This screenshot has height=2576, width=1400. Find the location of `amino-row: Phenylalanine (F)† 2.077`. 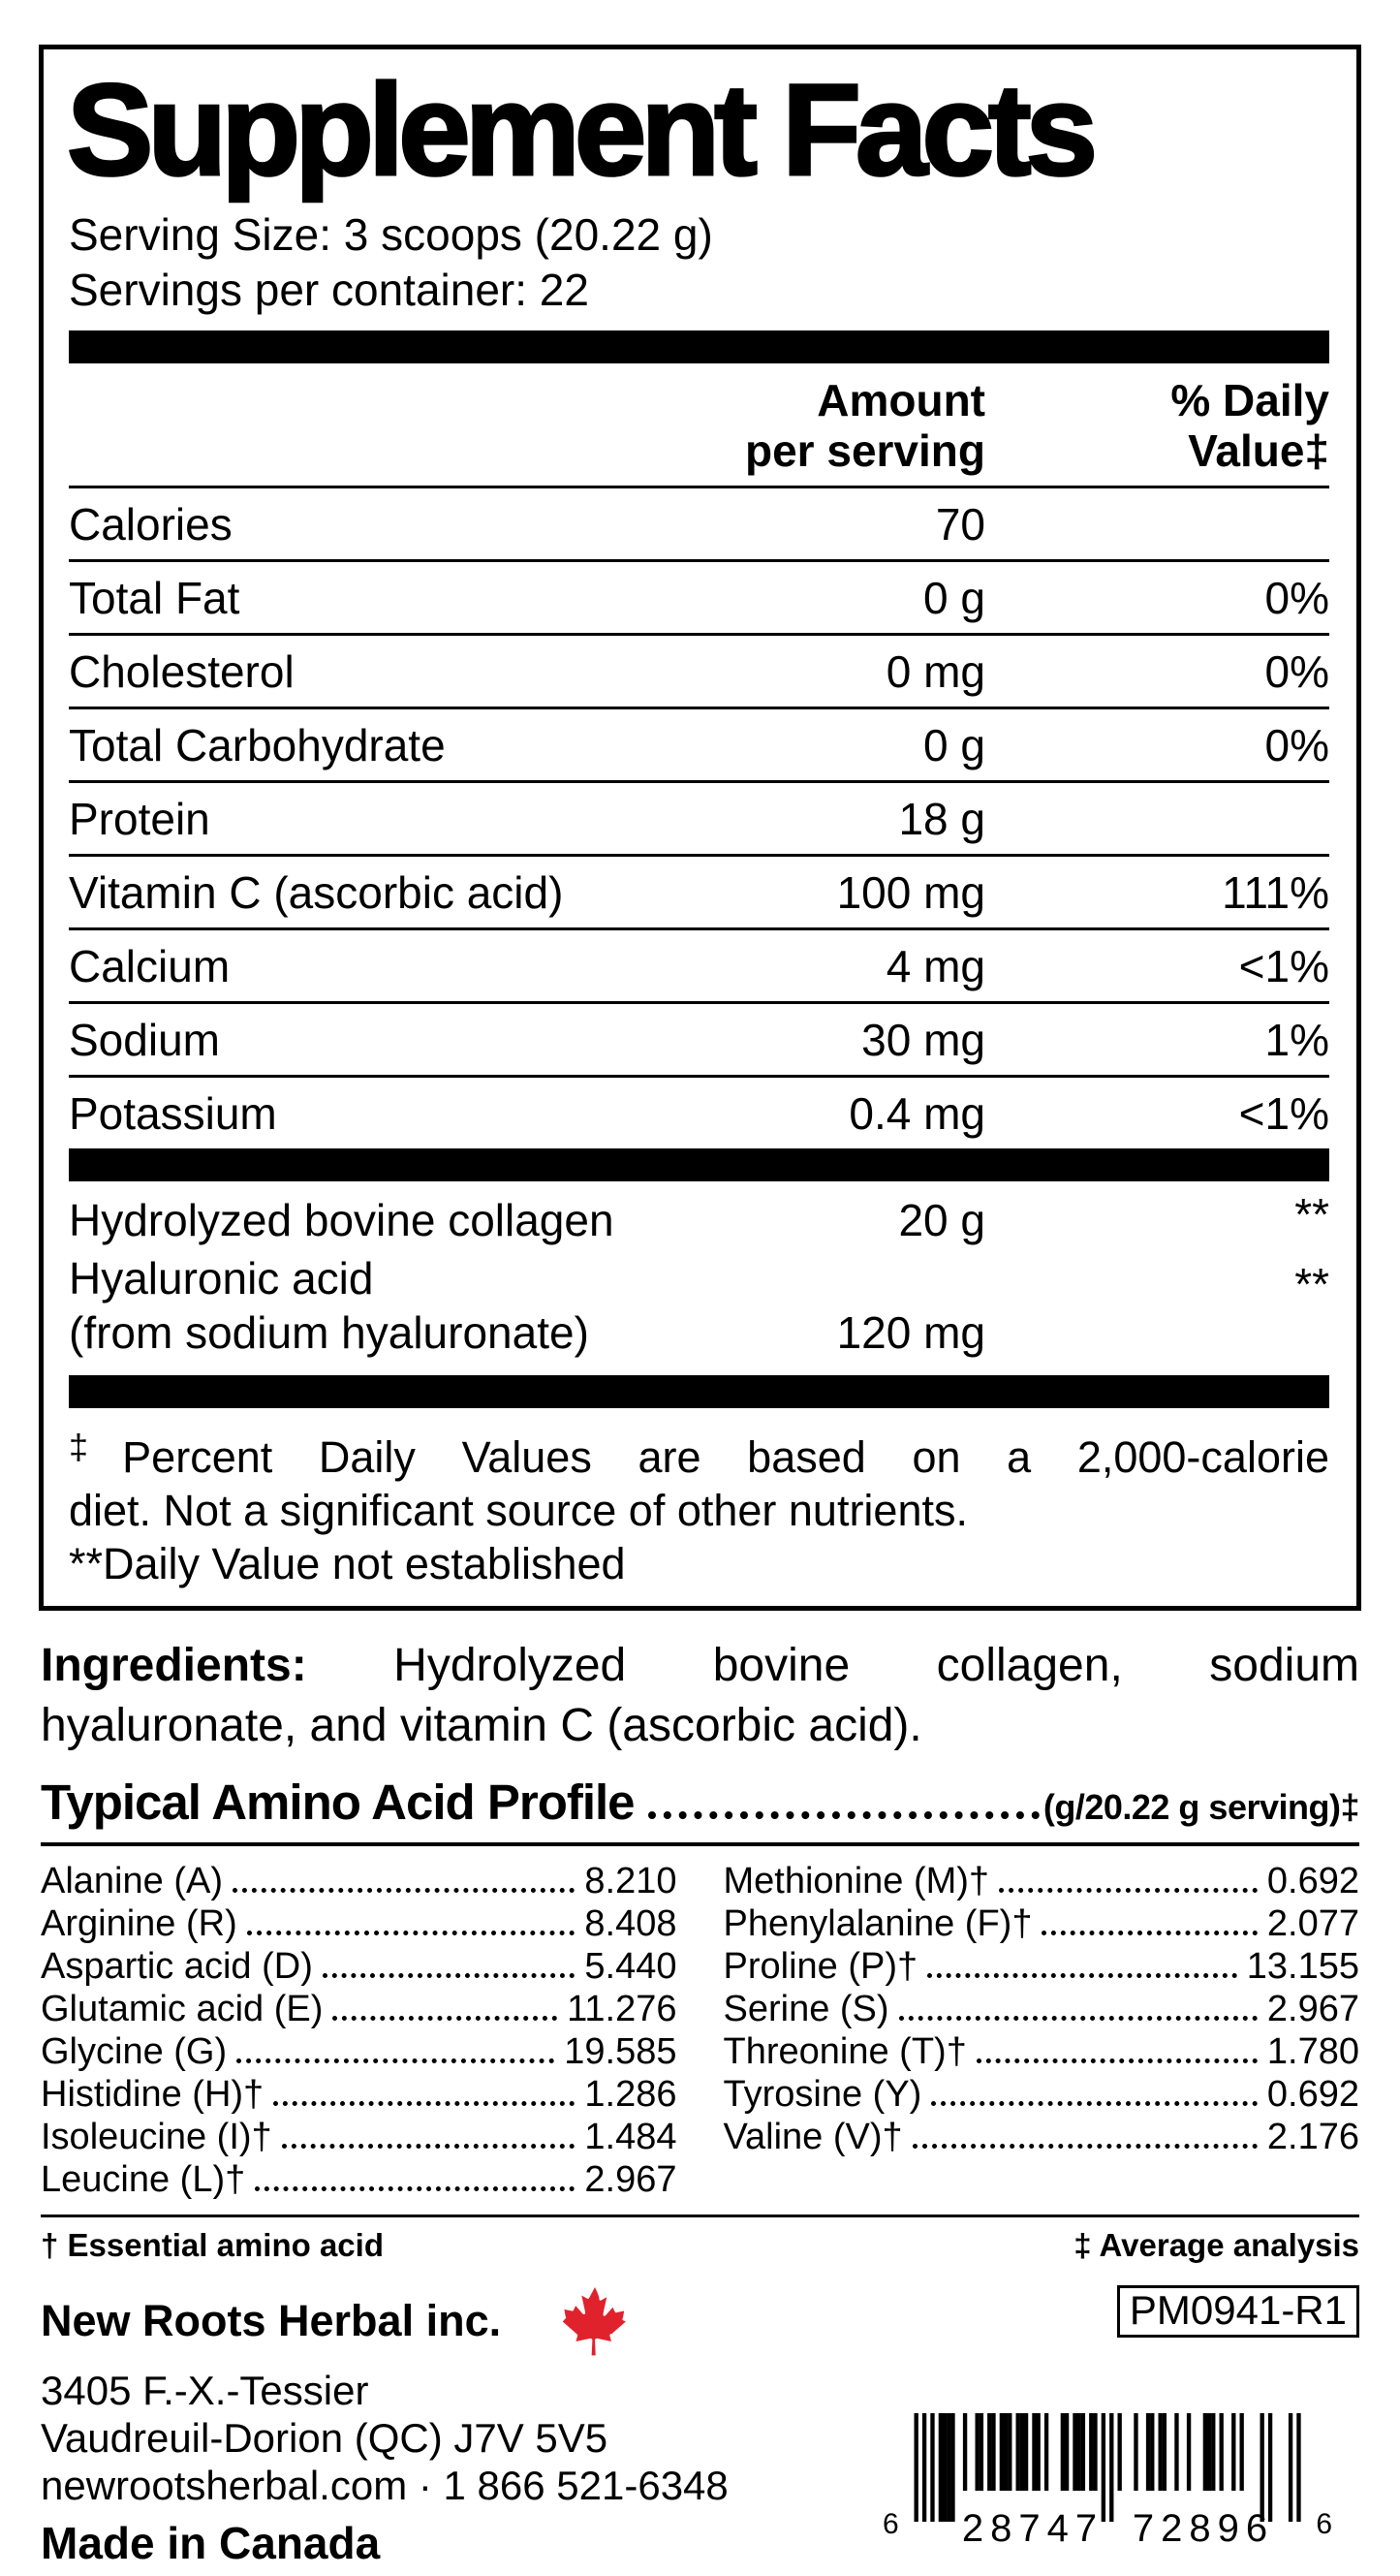

amino-row: Phenylalanine (F)† 2.077 is located at coordinates (1041, 1924).